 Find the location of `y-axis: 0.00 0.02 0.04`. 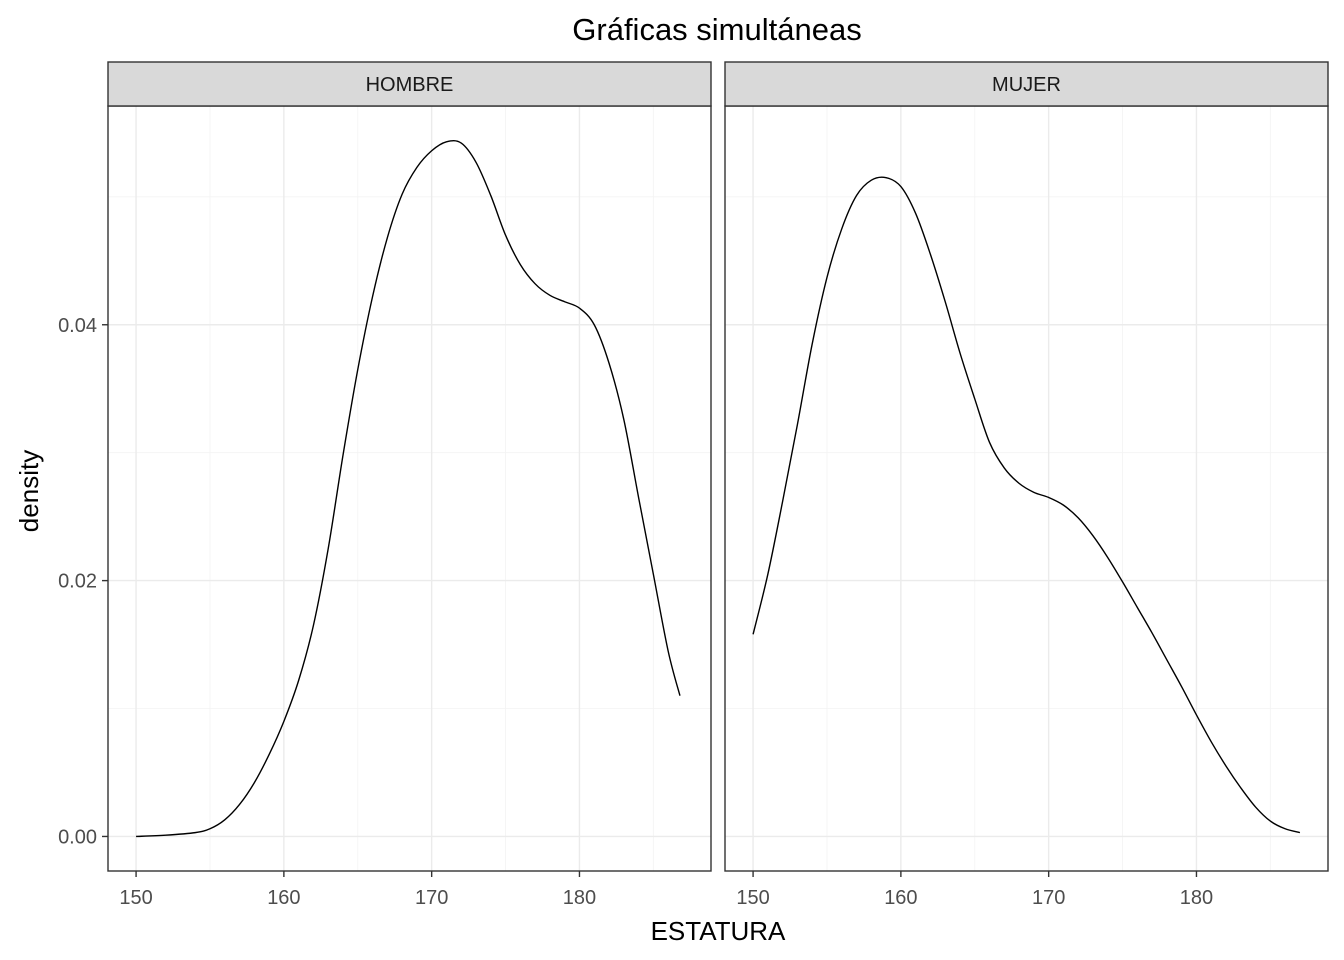

y-axis: 0.00 0.02 0.04 is located at coordinates (83, 581).